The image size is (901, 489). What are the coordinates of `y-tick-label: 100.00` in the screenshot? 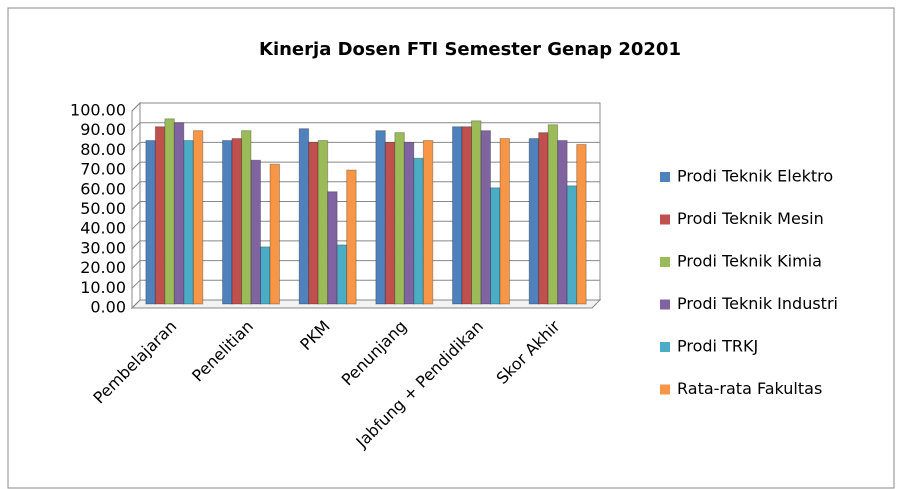 It's located at (98, 110).